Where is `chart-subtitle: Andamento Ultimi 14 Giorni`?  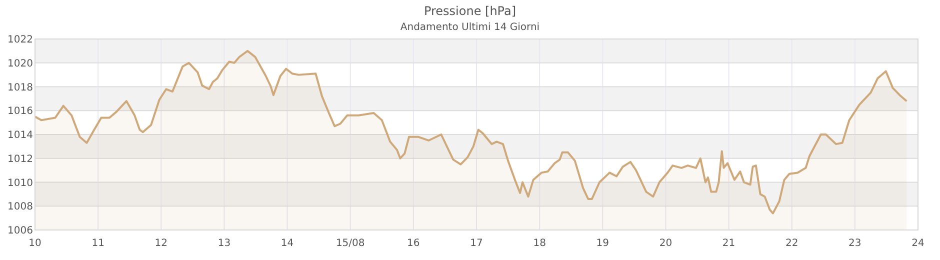
chart-subtitle: Andamento Ultimi 14 Giorni is located at coordinates (470, 27).